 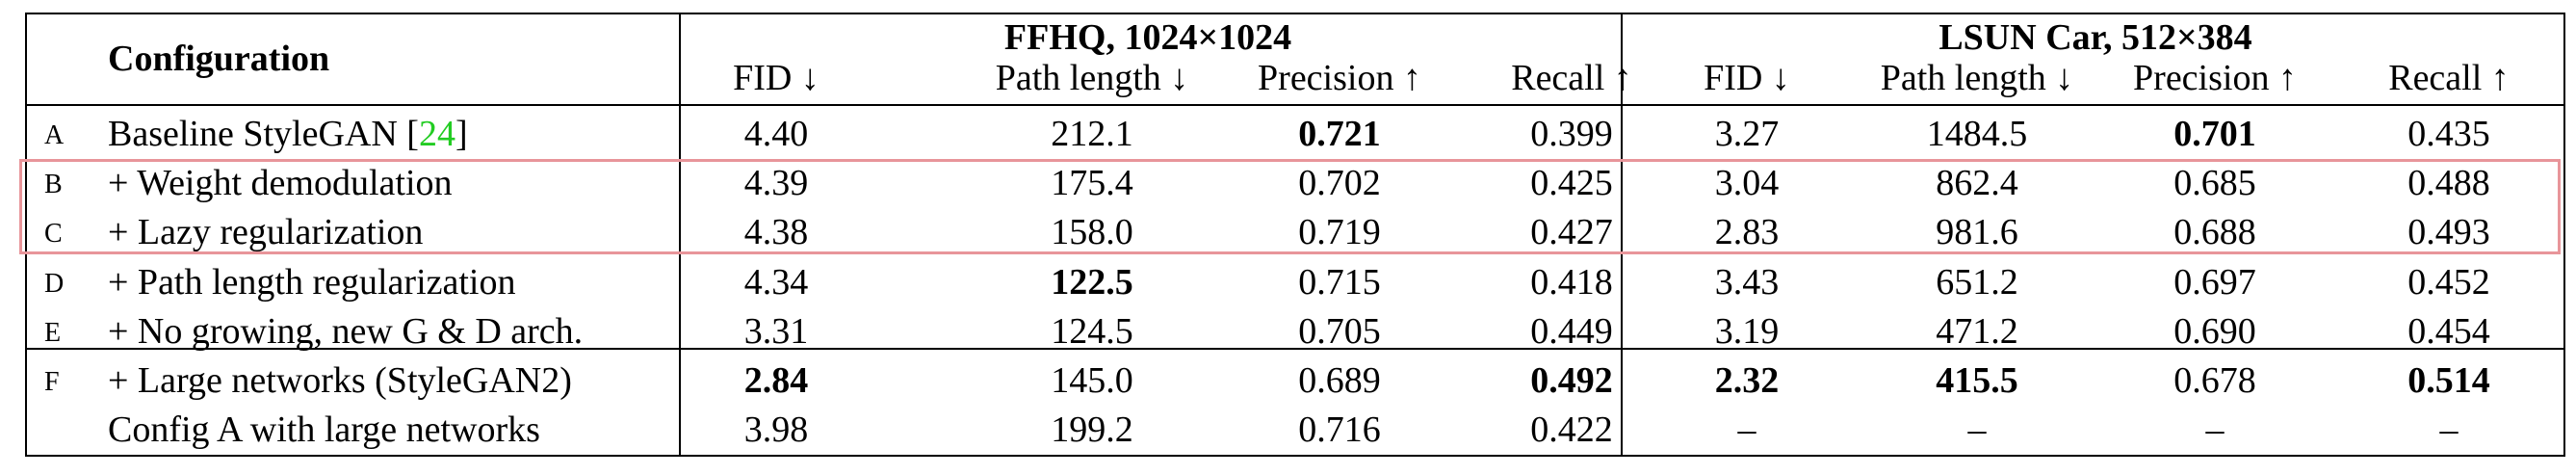 What do you see at coordinates (1747, 380) in the screenshot?
I see `table-cell: 2.32` at bounding box center [1747, 380].